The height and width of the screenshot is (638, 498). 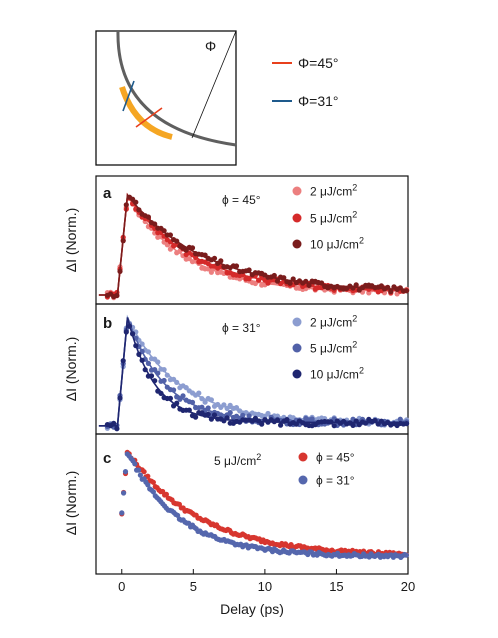 What do you see at coordinates (71, 240) in the screenshot?
I see `panel-a-ylabel: ΔI (Norm.)` at bounding box center [71, 240].